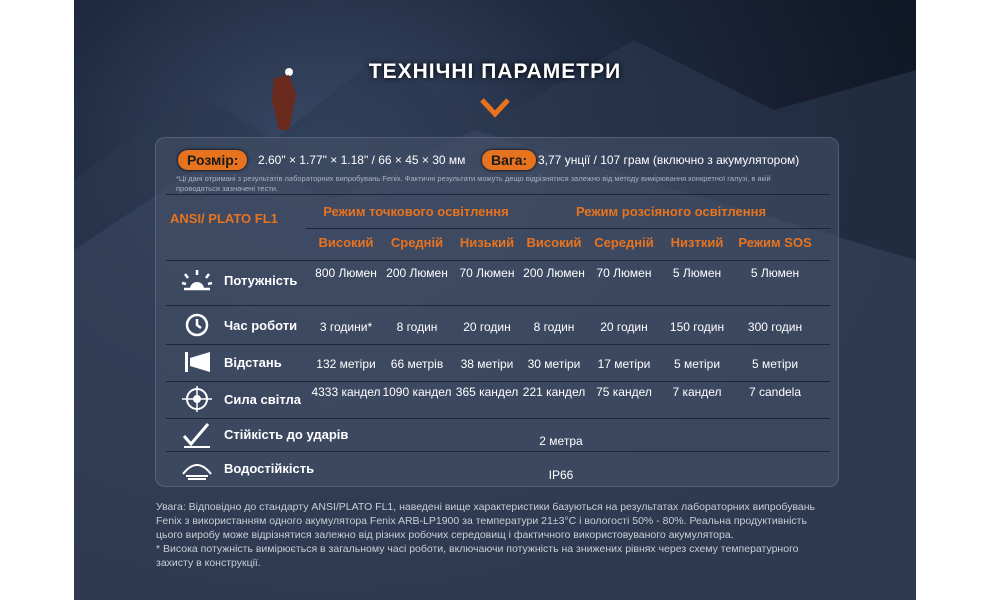 The height and width of the screenshot is (600, 990). Describe the element at coordinates (286, 434) in the screenshot. I see `row-label-impact: Стійкість до ударів` at that location.